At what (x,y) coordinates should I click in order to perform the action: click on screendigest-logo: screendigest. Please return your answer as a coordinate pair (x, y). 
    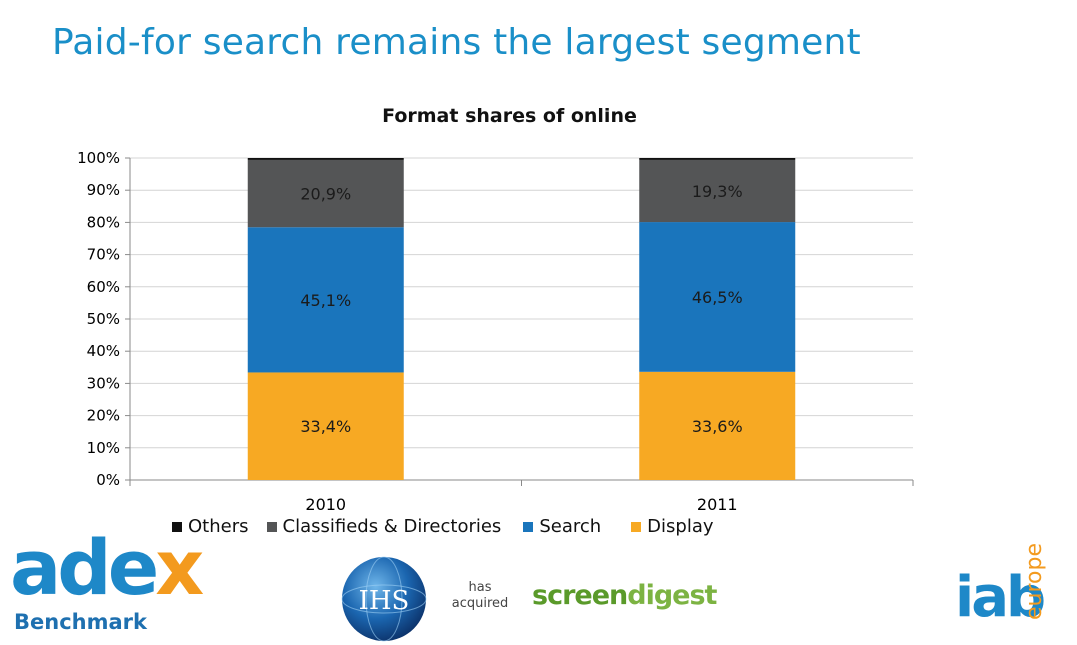
    Looking at the image, I should click on (624, 595).